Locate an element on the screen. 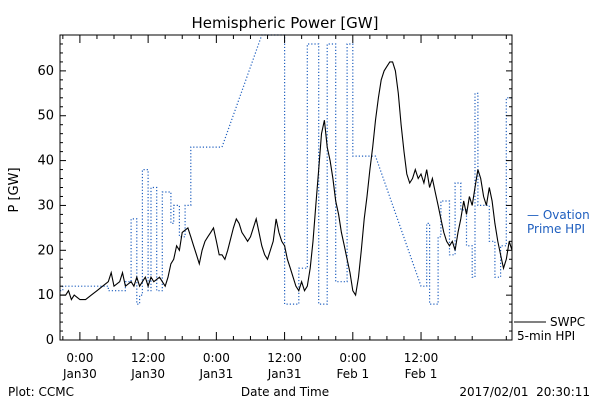 Image resolution: width=600 pixels, height=400 pixels. y-tick-label: 30 is located at coordinates (45, 205).